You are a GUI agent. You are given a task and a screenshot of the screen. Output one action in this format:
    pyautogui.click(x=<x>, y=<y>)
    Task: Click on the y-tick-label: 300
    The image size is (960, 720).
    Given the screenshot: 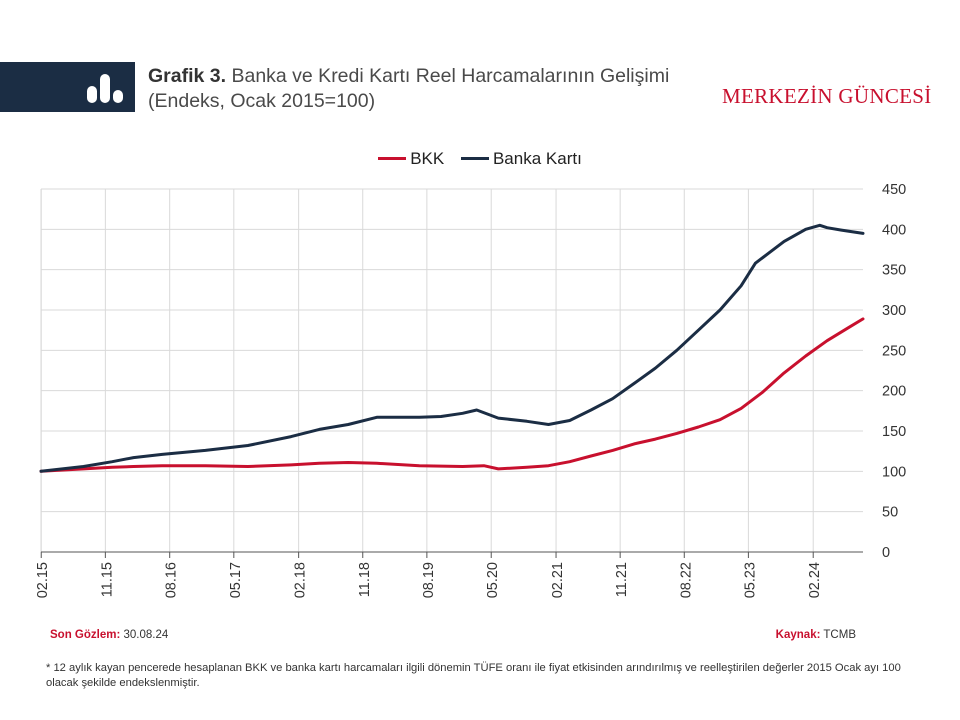 What is the action you would take?
    pyautogui.click(x=894, y=311)
    